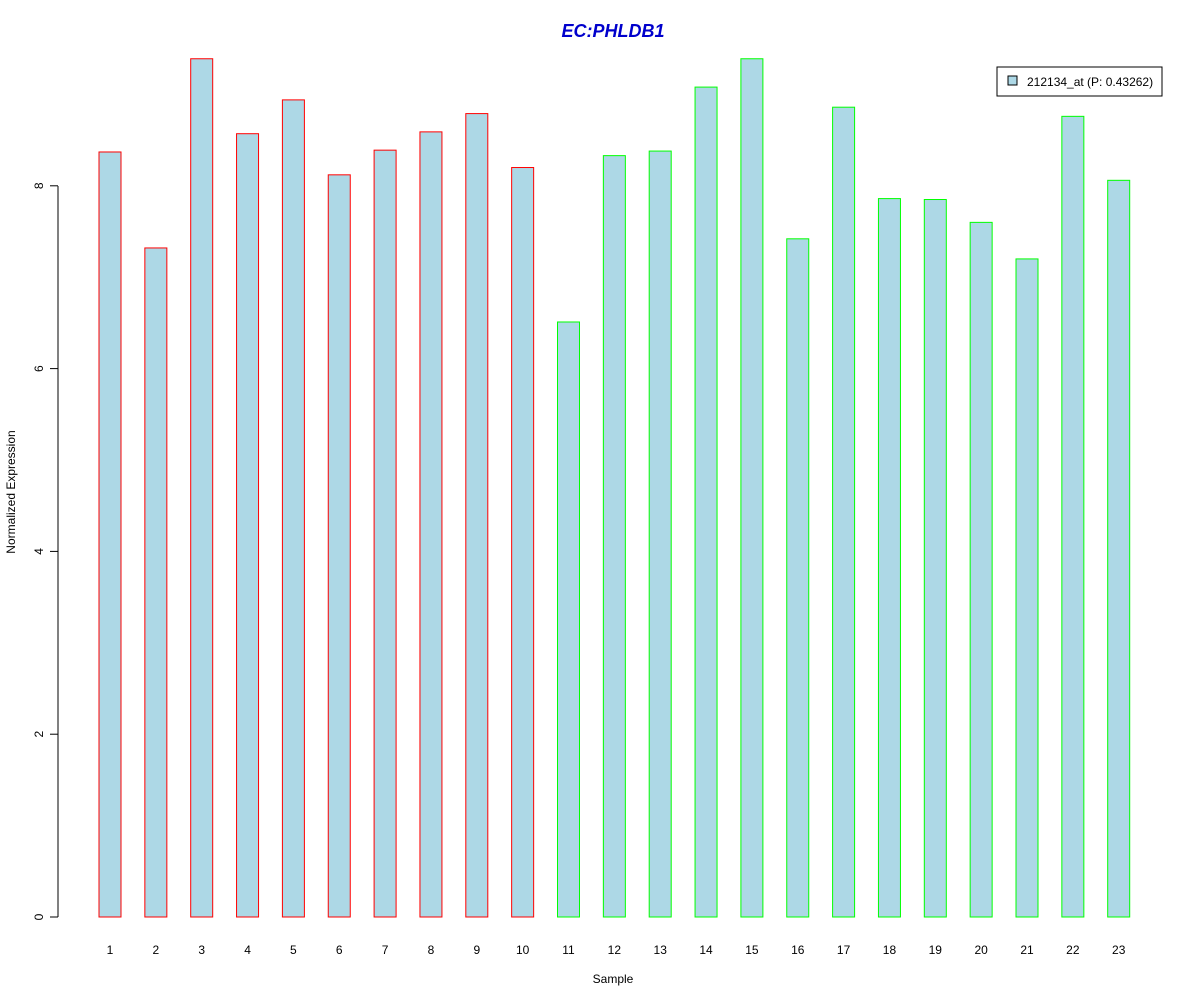 The image size is (1200, 1000). What do you see at coordinates (568, 950) in the screenshot?
I see `x-tick-label-11: 11` at bounding box center [568, 950].